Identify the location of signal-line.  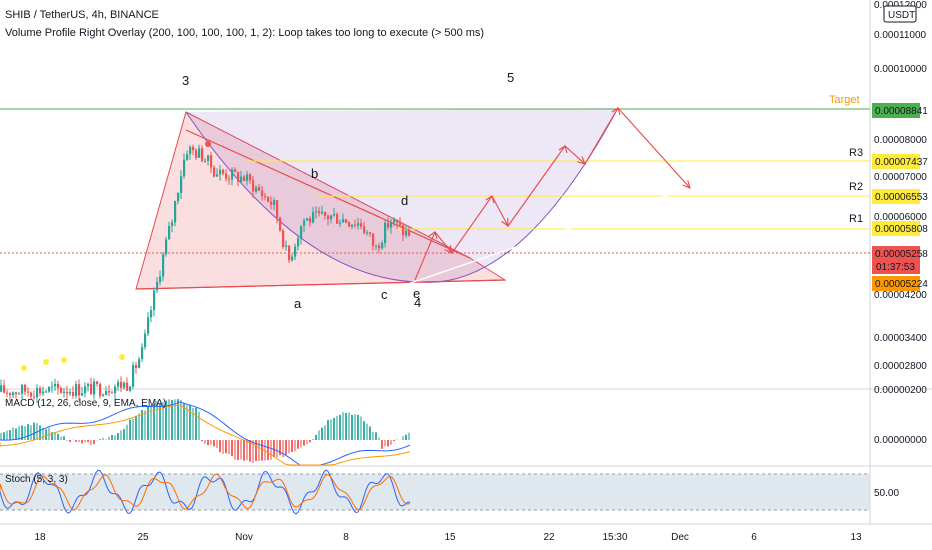
(205, 435).